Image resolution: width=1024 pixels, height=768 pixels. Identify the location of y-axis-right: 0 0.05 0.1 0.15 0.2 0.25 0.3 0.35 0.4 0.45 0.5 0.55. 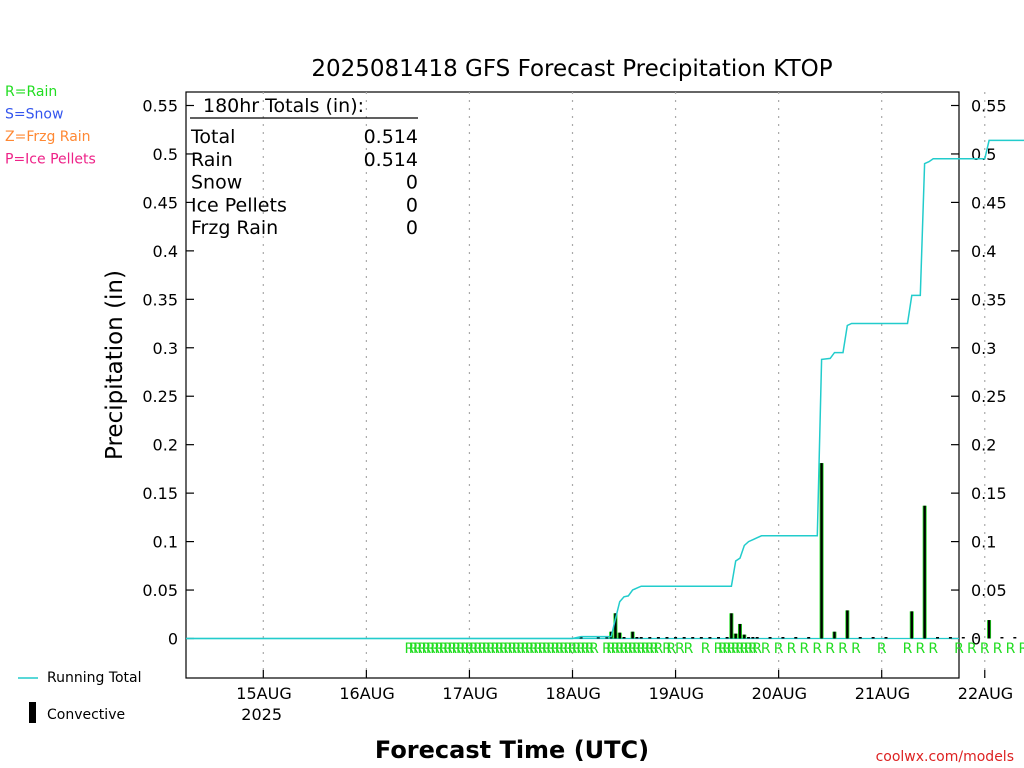
(979, 373).